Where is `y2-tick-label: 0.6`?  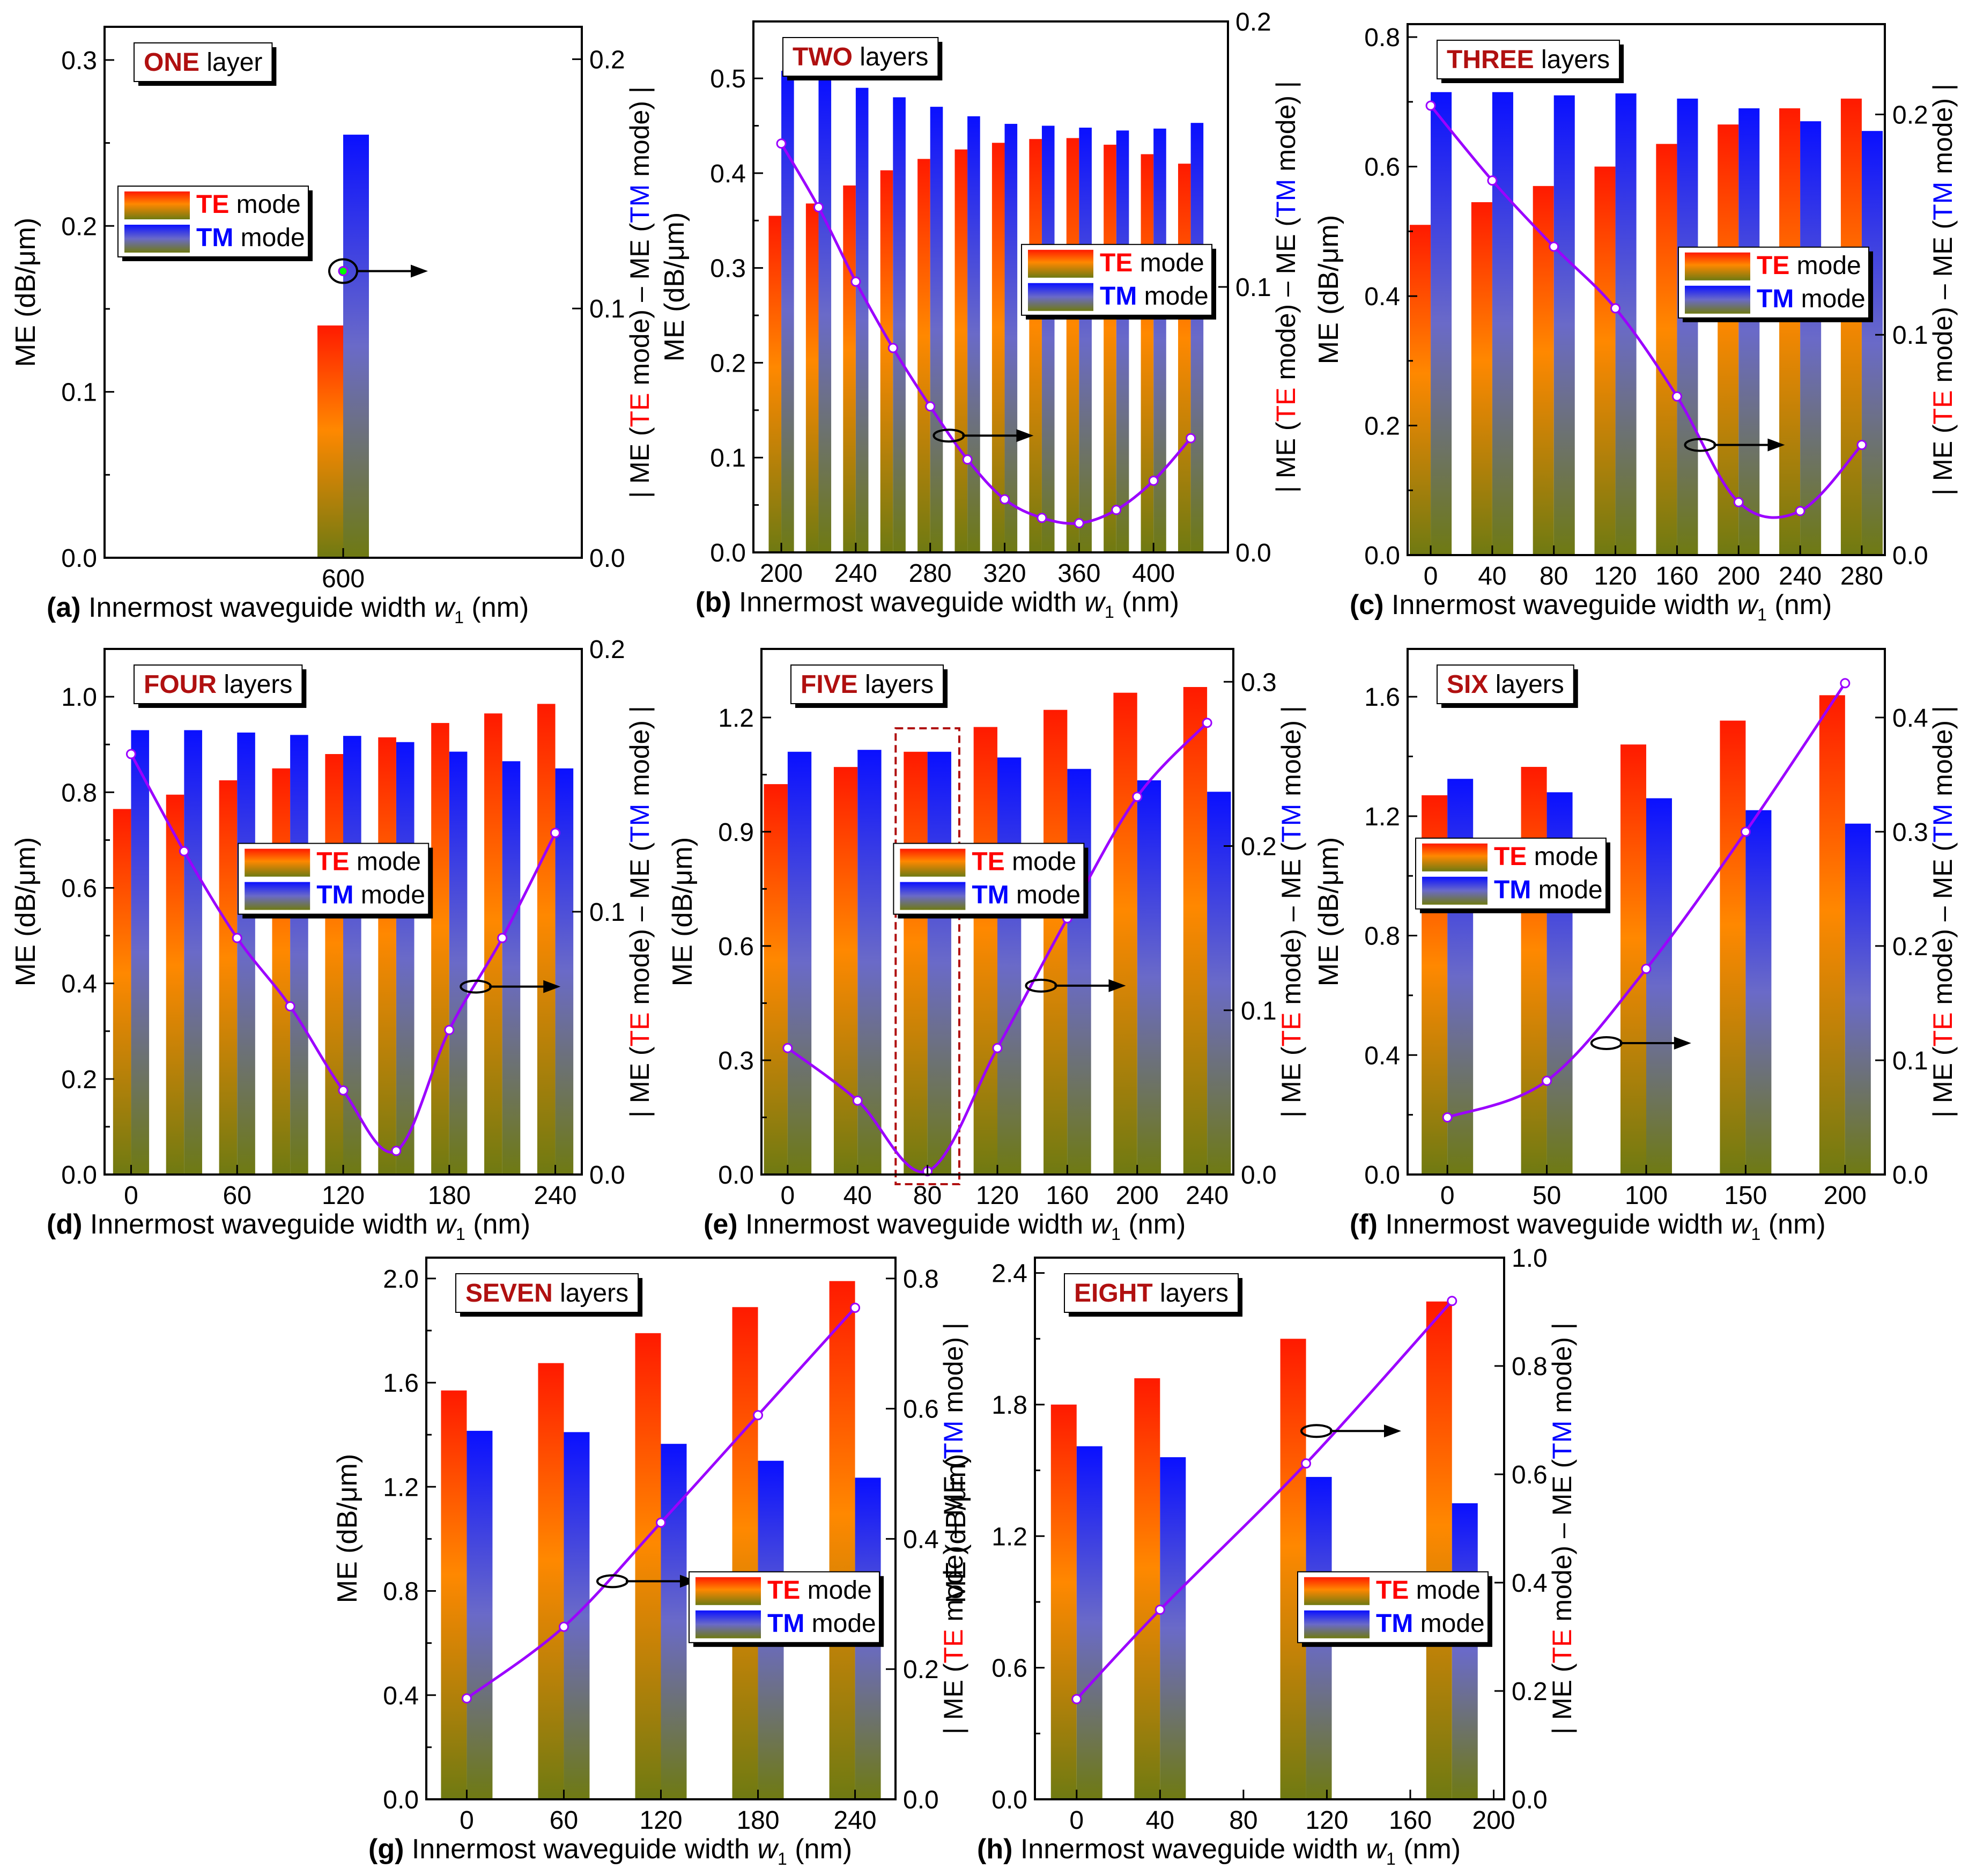 y2-tick-label: 0.6 is located at coordinates (1530, 1475).